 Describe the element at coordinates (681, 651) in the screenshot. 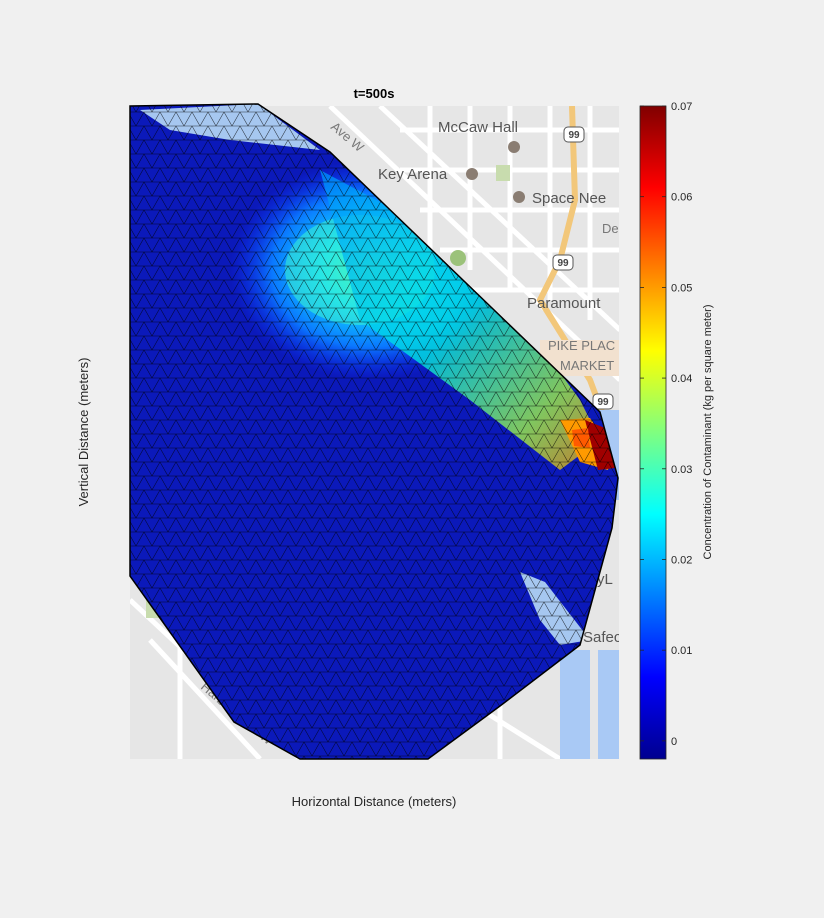

I see `colorbar-tick-label: 0.01` at that location.